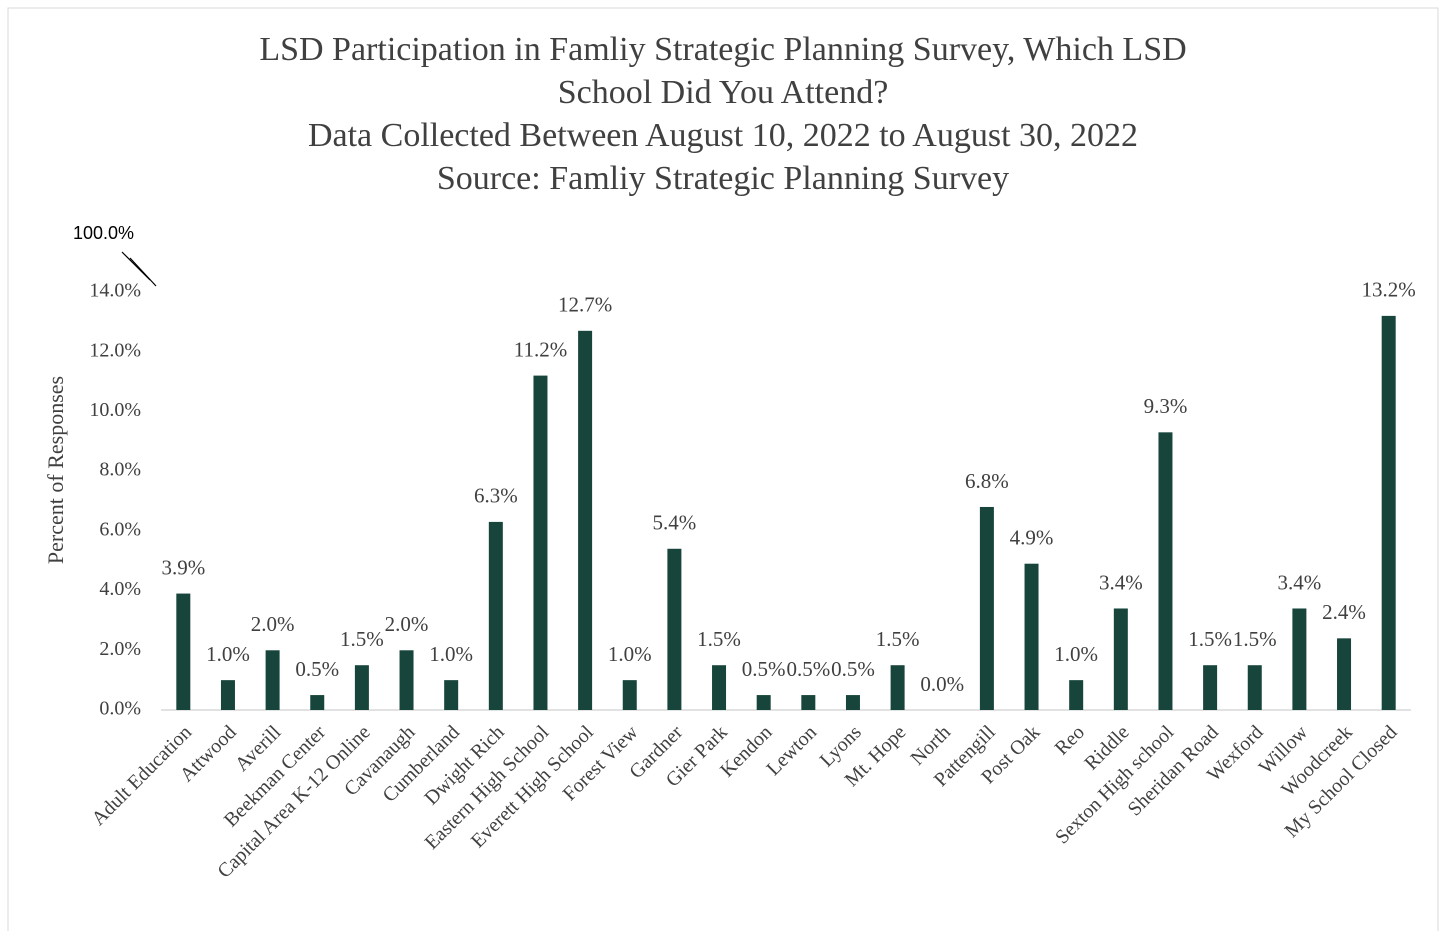  What do you see at coordinates (120, 529) in the screenshot?
I see `y-tick-label: 6.0%` at bounding box center [120, 529].